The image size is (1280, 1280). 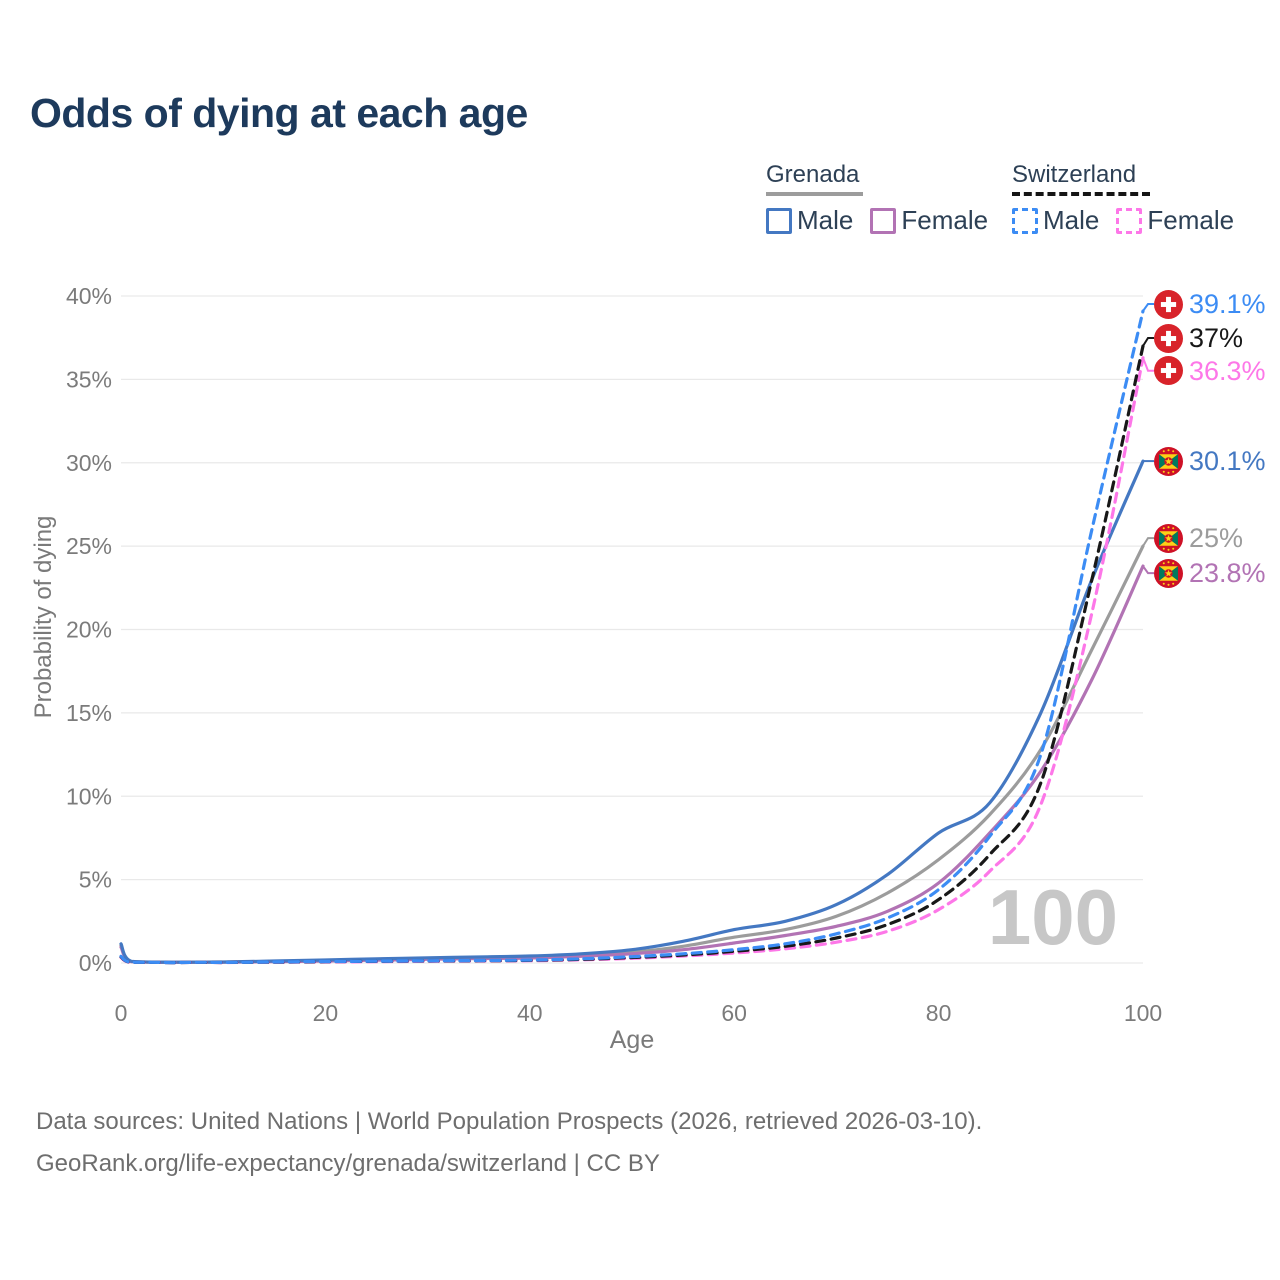 I want to click on page-title: Odds of dying at each age, so click(x=279, y=113).